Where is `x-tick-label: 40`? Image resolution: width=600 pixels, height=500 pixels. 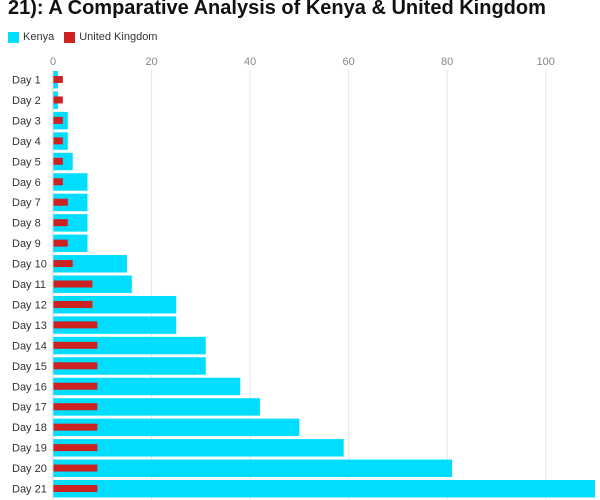 x-tick-label: 40 is located at coordinates (250, 62).